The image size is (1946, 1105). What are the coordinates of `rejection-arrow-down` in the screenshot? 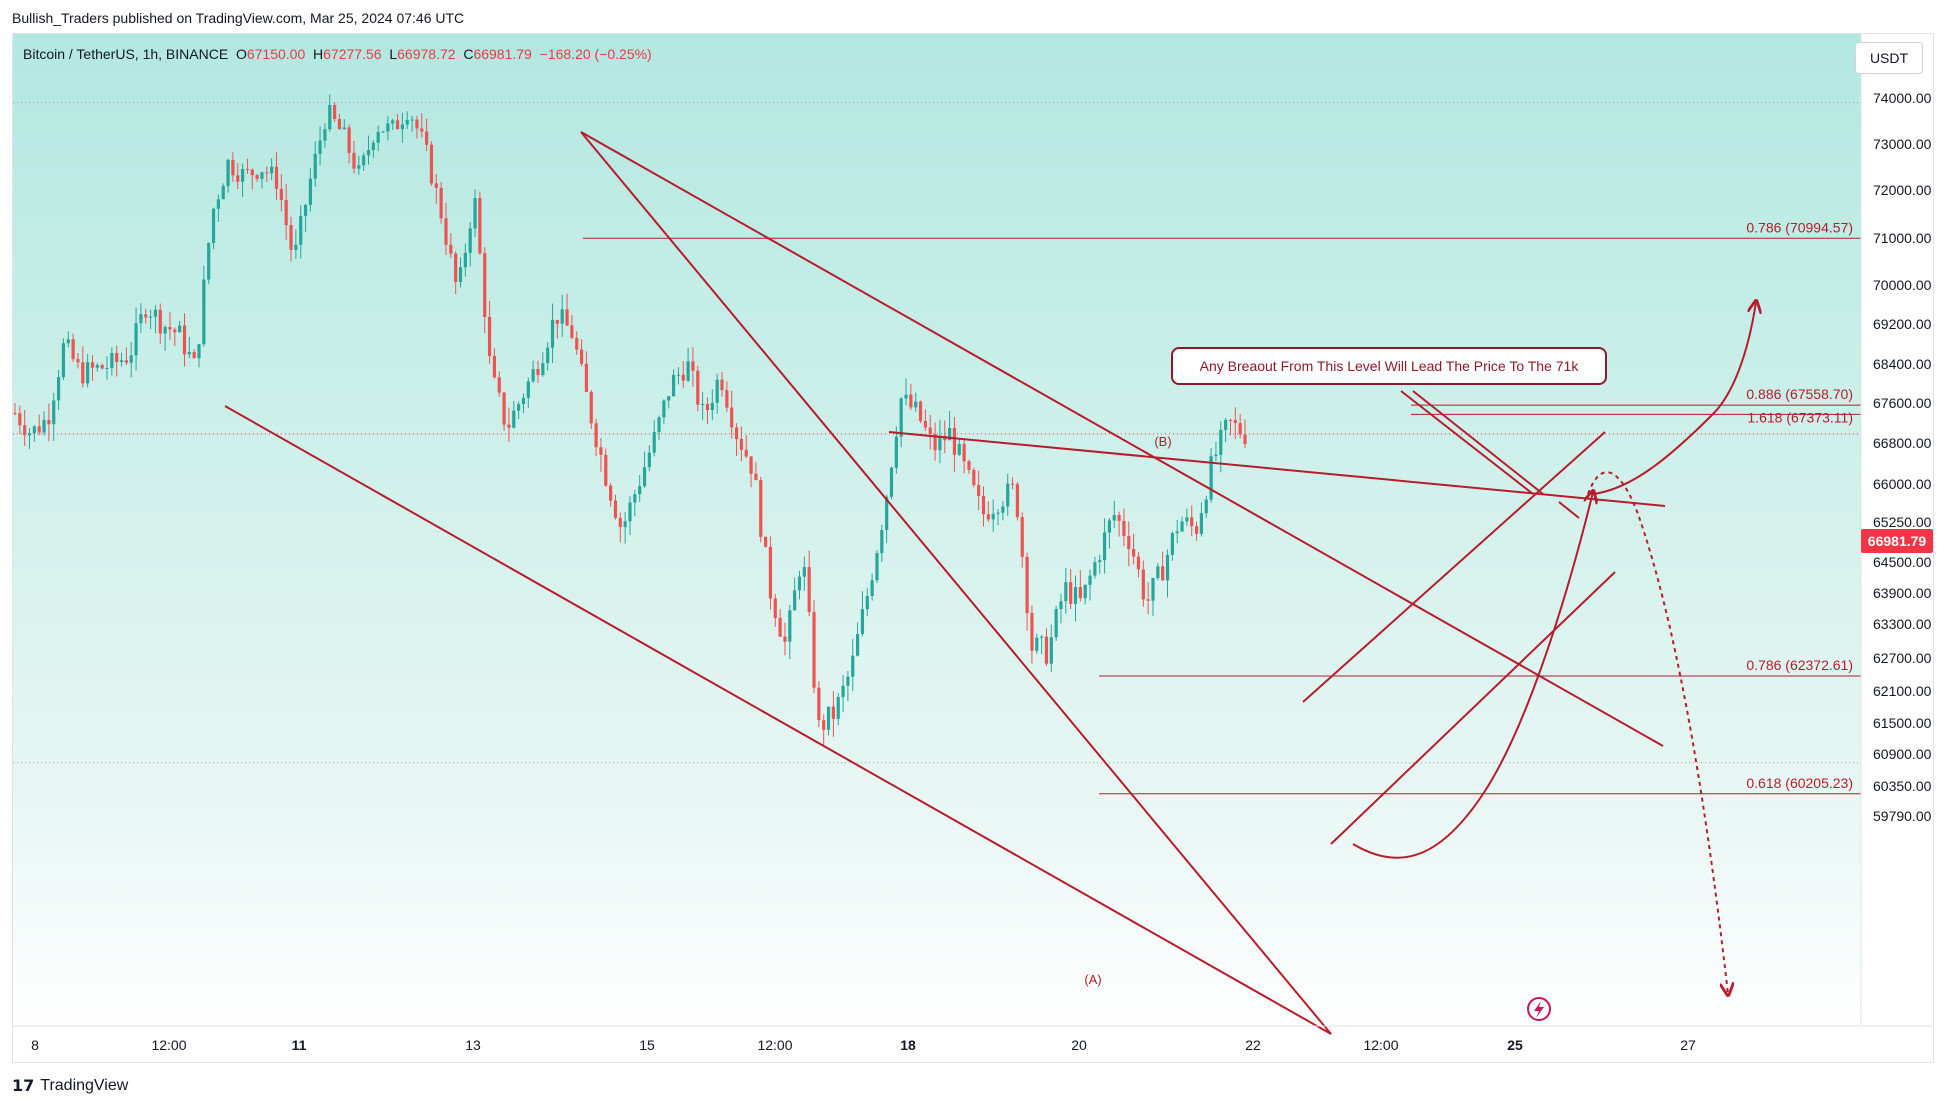 It's located at (1657, 732).